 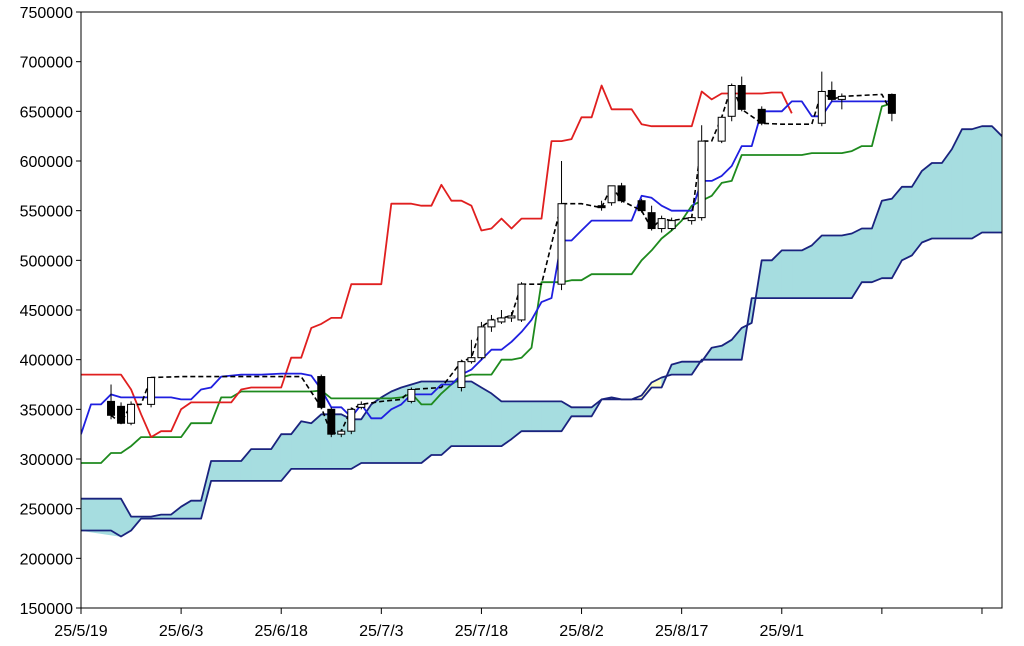 What do you see at coordinates (46, 559) in the screenshot?
I see `y-tick-label: 200000` at bounding box center [46, 559].